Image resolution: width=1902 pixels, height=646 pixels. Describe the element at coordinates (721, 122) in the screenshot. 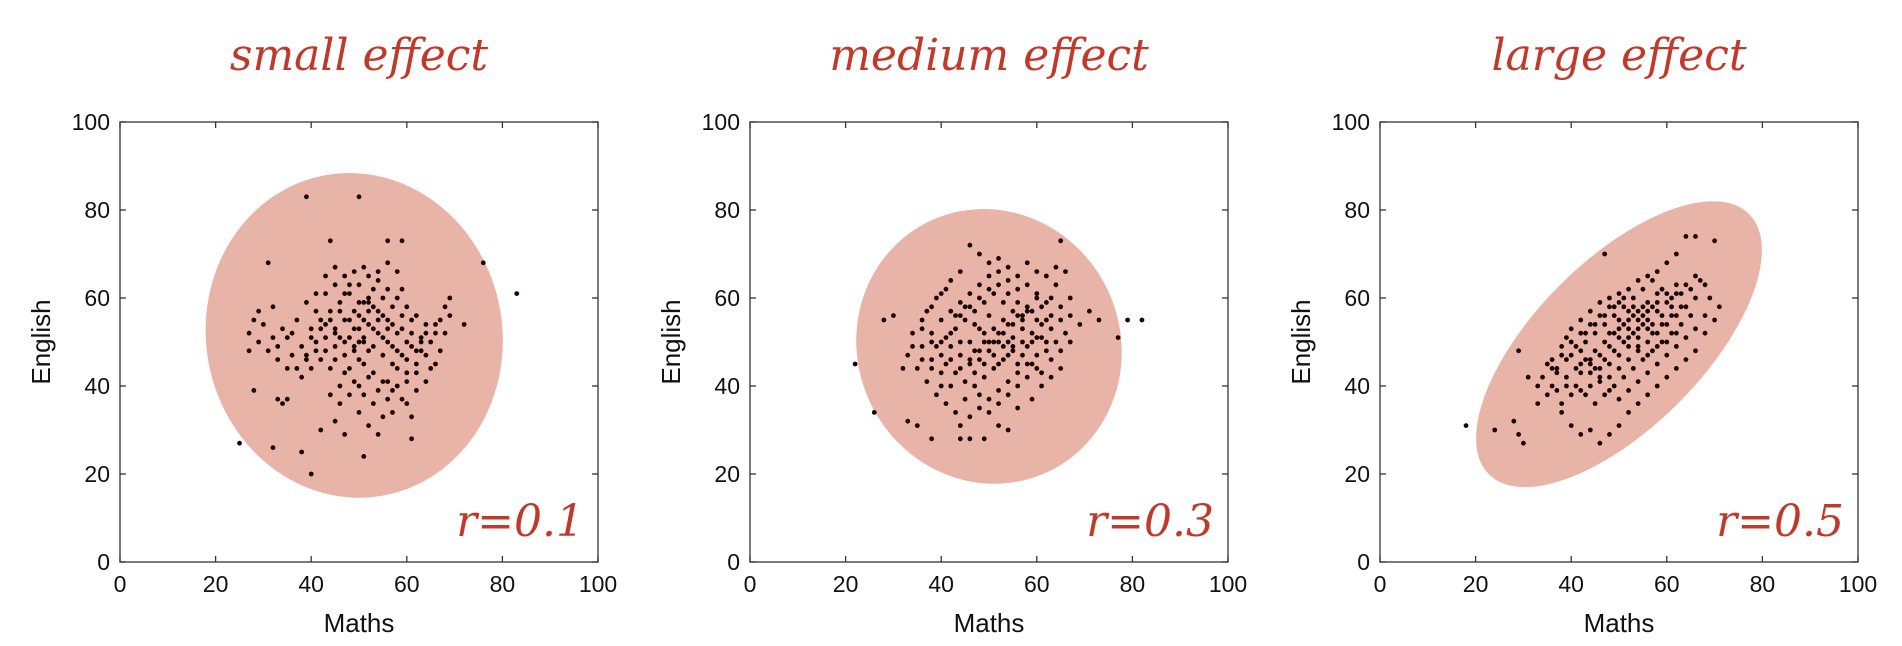

I see `y-tick-label: 100` at that location.